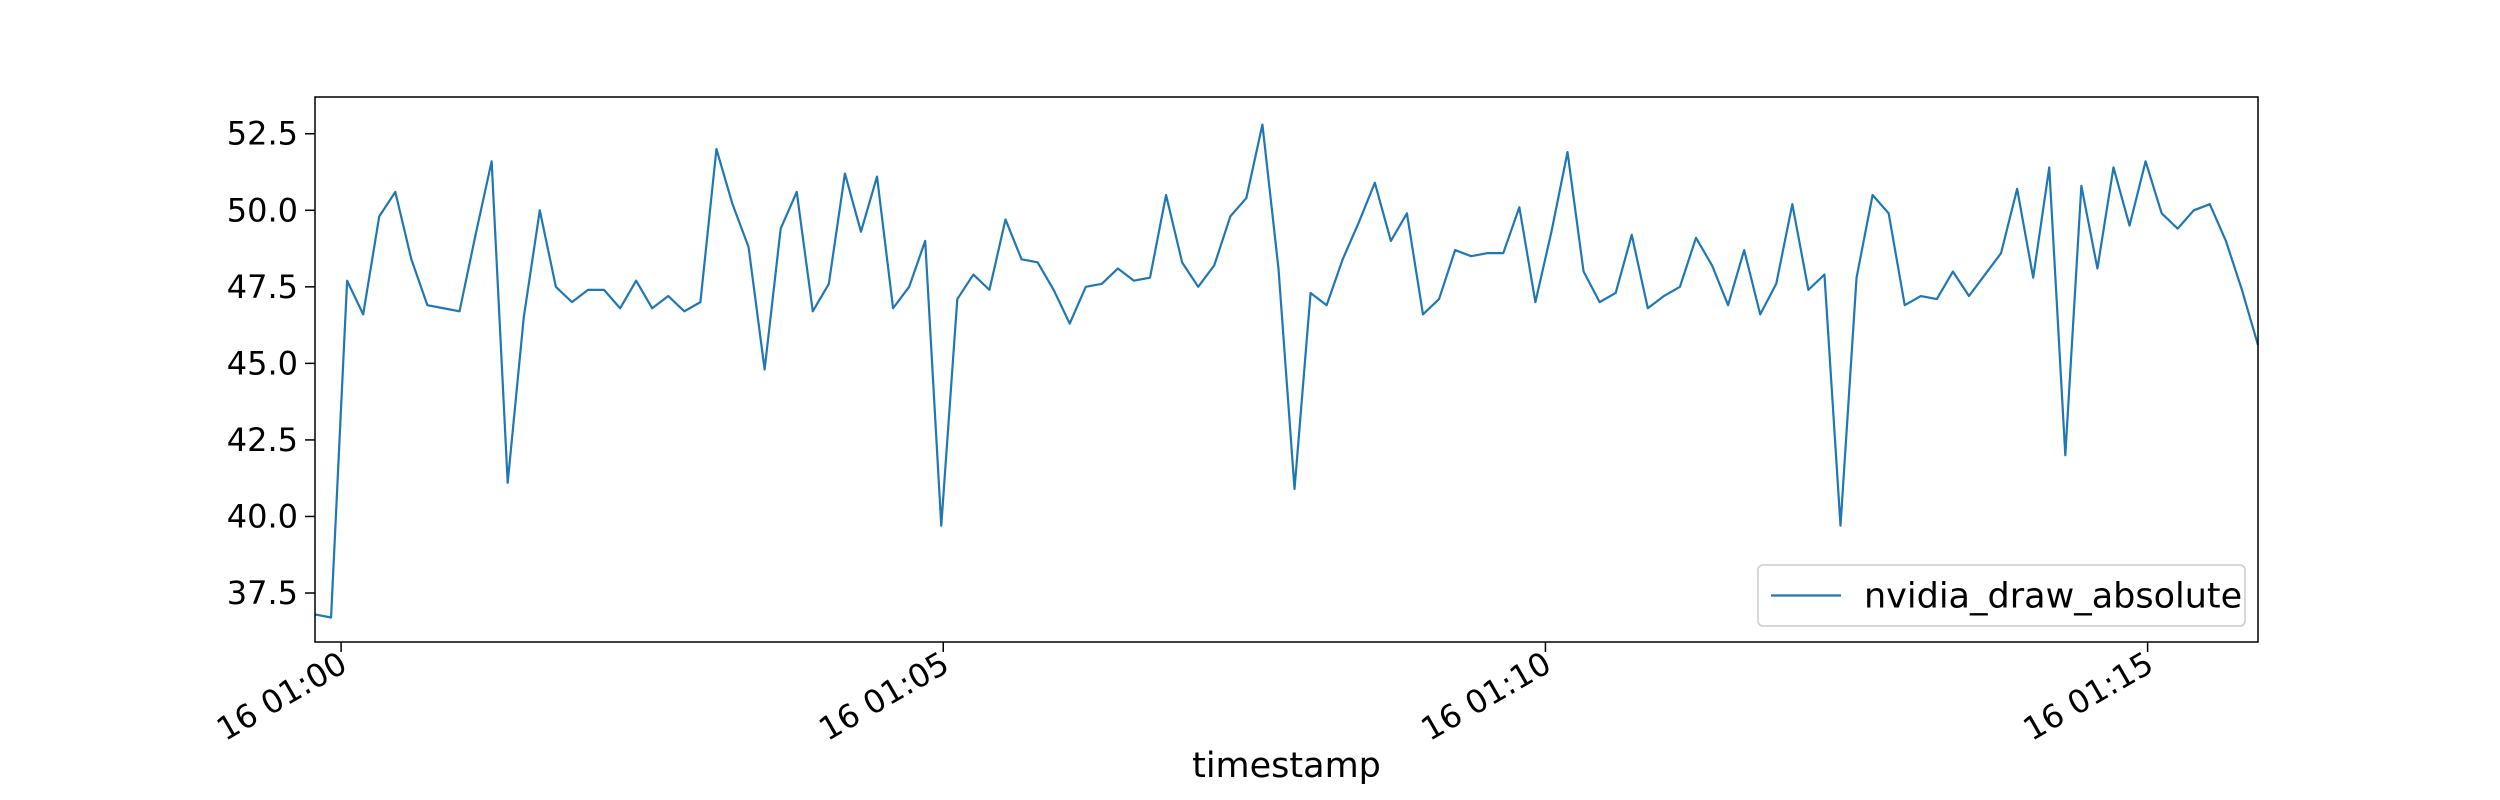 The width and height of the screenshot is (2500, 800). Describe the element at coordinates (2088, 696) in the screenshot. I see `x-tick-label: 16 01:15` at that location.